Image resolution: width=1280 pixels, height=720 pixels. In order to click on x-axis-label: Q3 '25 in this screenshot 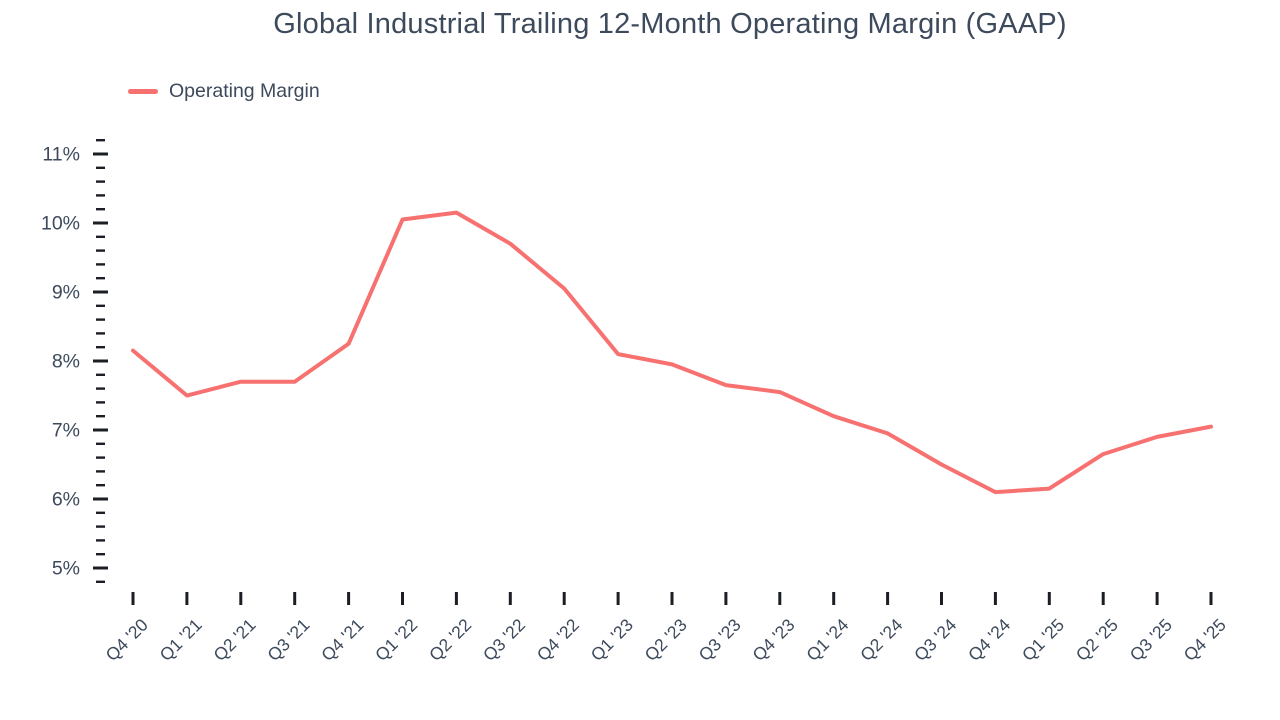, I will do `click(1151, 640)`.